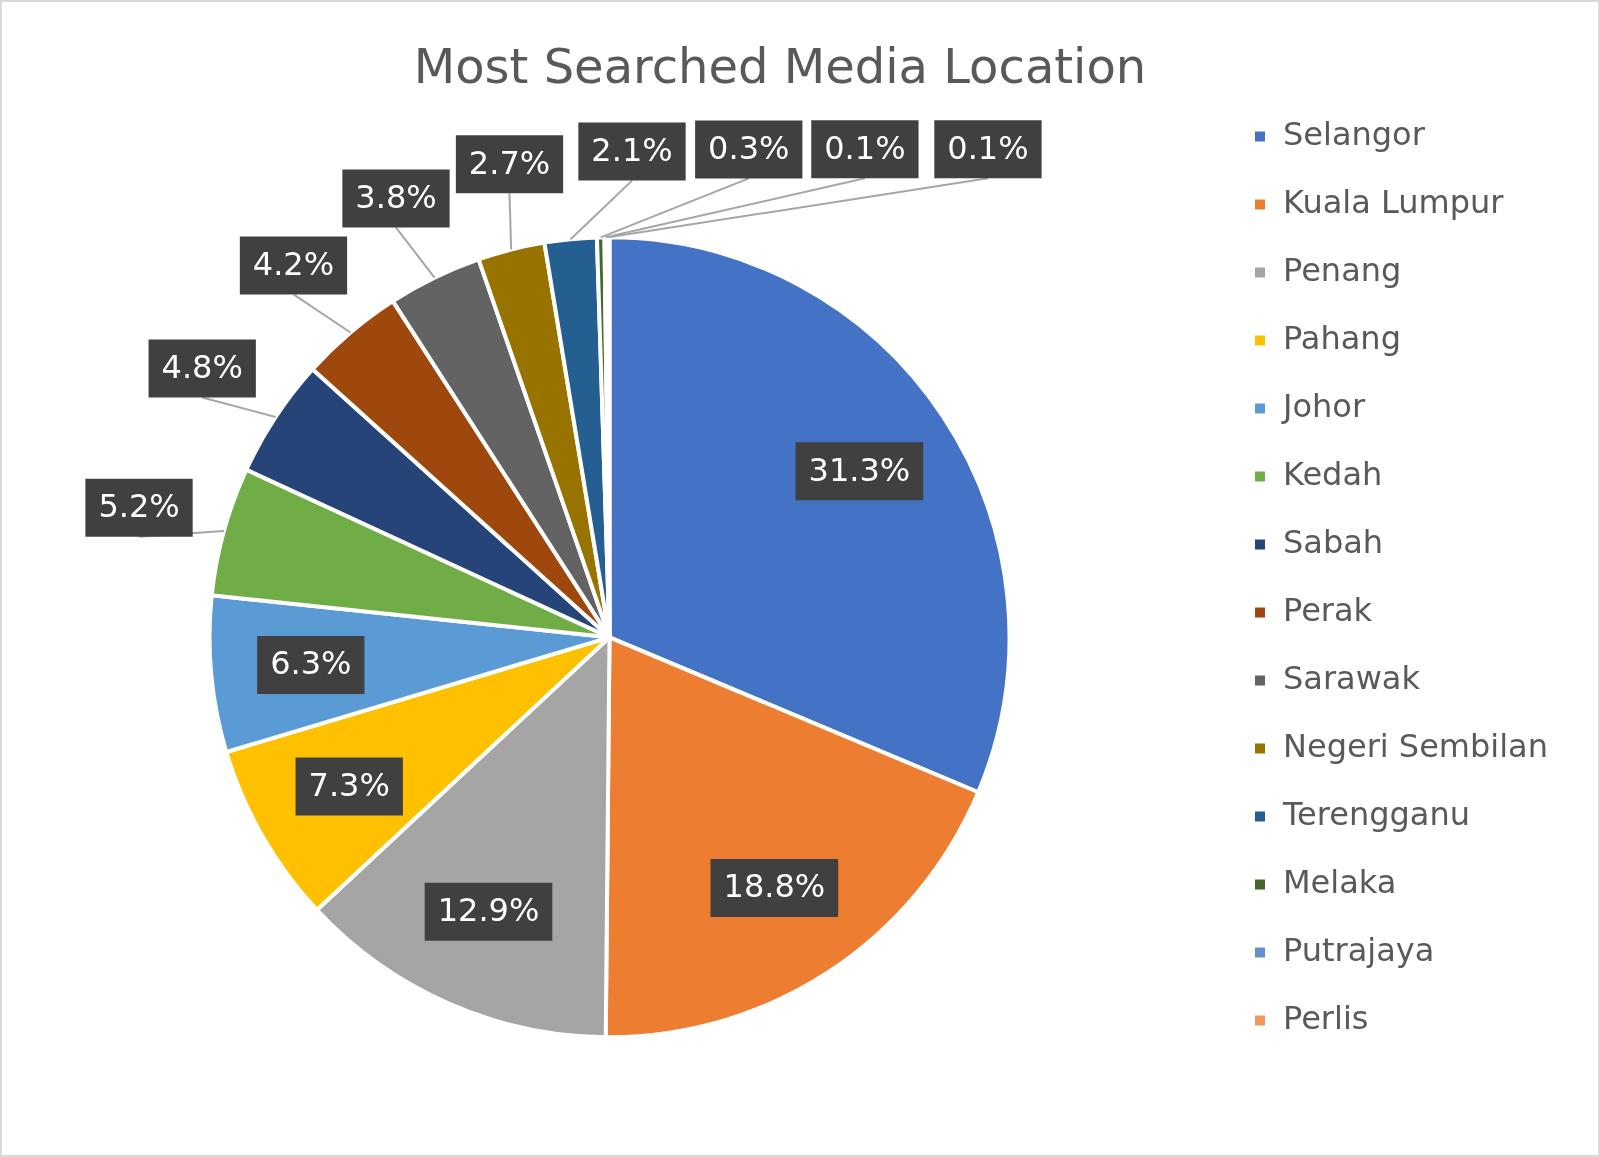 Image resolution: width=1600 pixels, height=1157 pixels. Describe the element at coordinates (139, 505) in the screenshot. I see `data-label: 5.2%` at that location.